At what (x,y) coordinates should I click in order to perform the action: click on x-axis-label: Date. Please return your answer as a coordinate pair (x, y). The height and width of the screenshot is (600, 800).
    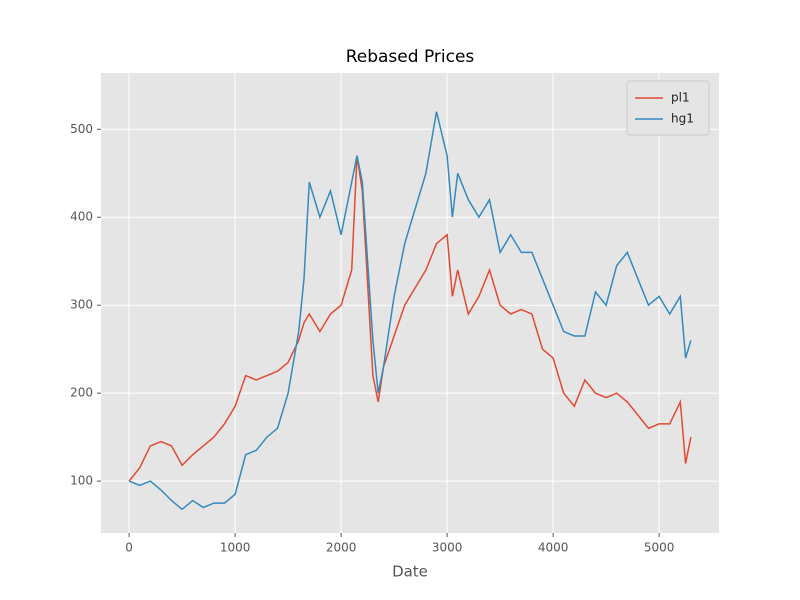
    Looking at the image, I should click on (410, 572).